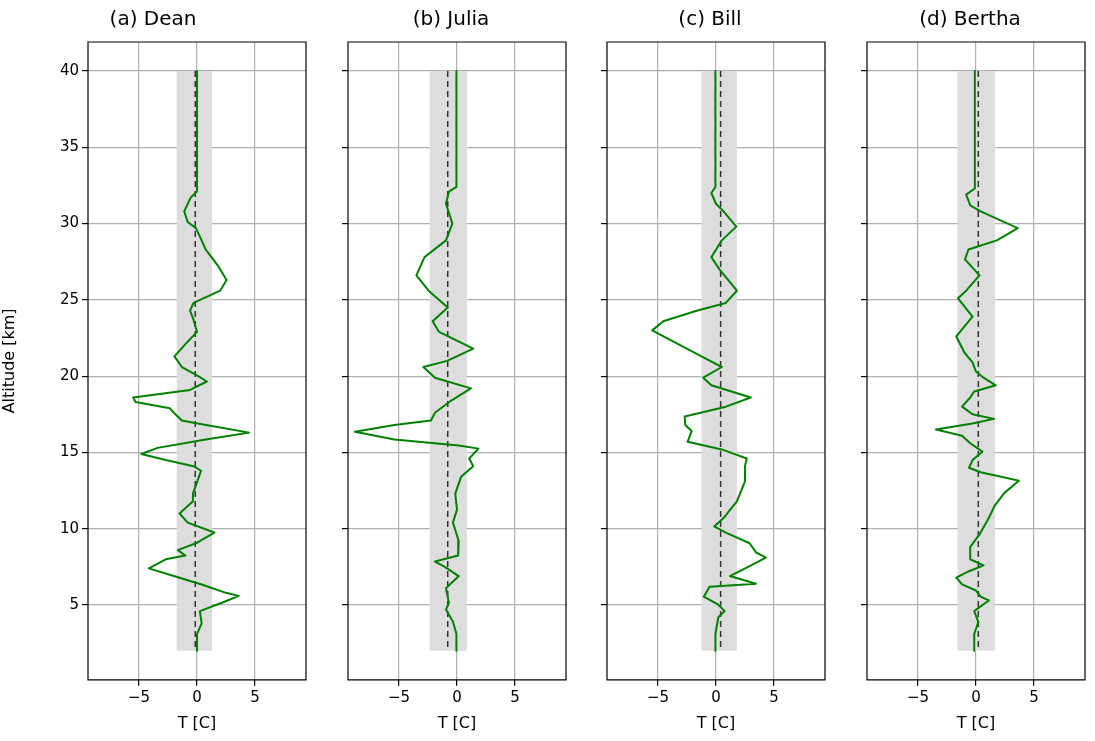 This screenshot has height=741, width=1095. What do you see at coordinates (69, 222) in the screenshot?
I see `y-tick-label: 30` at bounding box center [69, 222].